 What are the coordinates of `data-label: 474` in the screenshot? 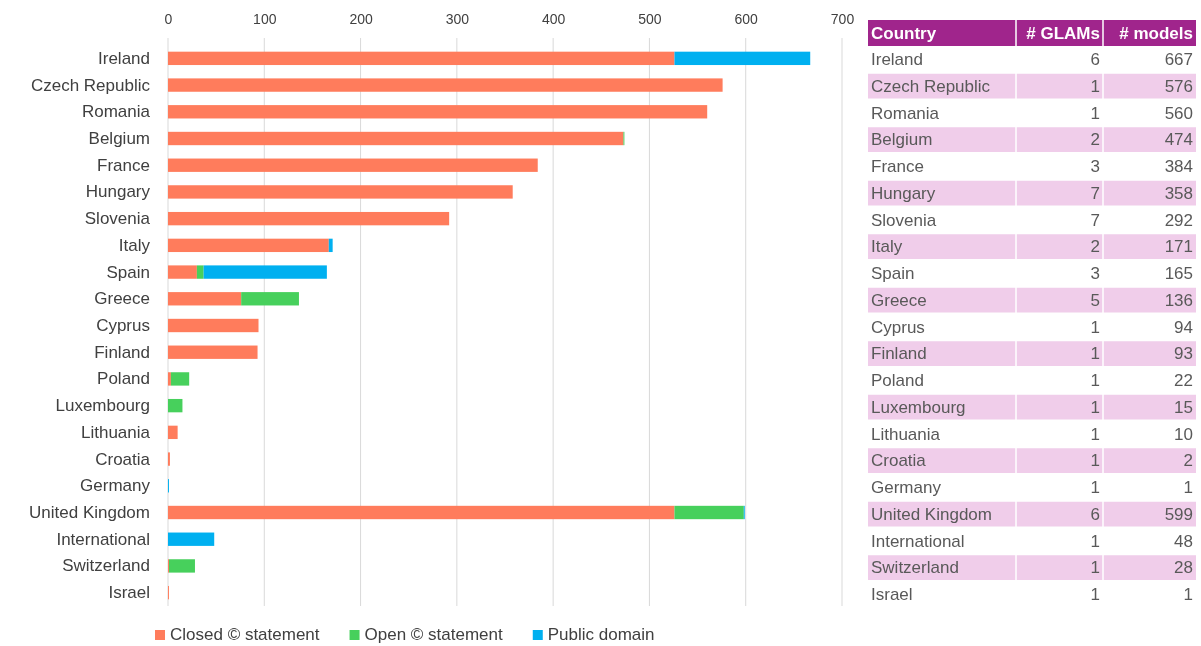 It's located at (1178, 140).